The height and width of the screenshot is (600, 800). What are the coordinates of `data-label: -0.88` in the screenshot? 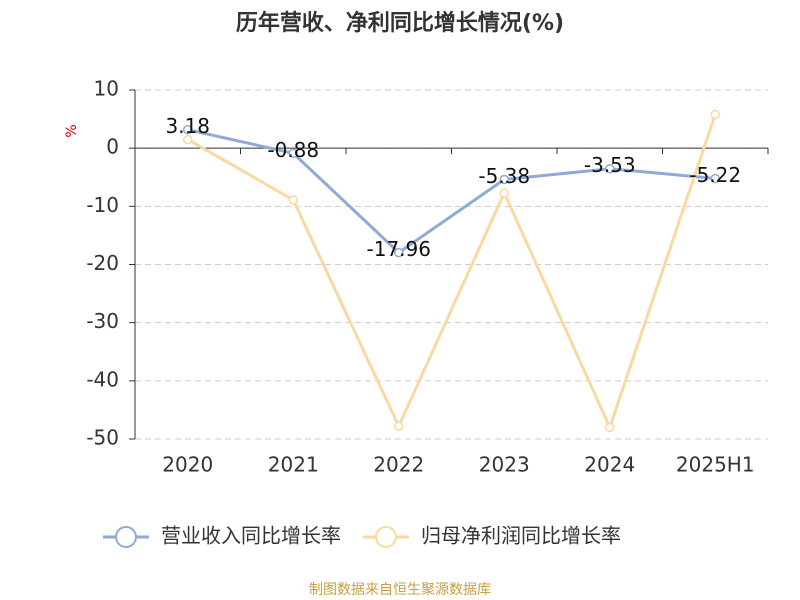 It's located at (293, 150).